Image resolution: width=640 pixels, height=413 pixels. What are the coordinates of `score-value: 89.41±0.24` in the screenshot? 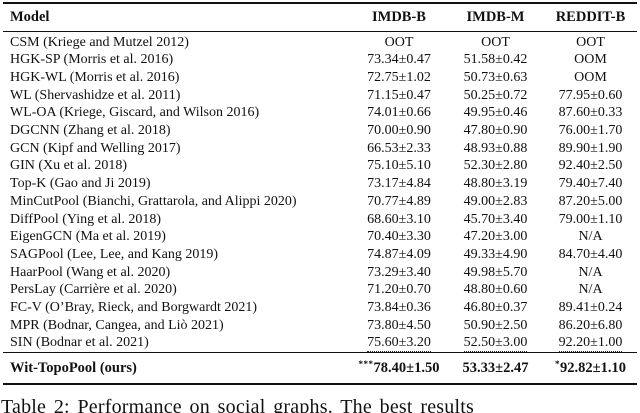 It's located at (590, 308).